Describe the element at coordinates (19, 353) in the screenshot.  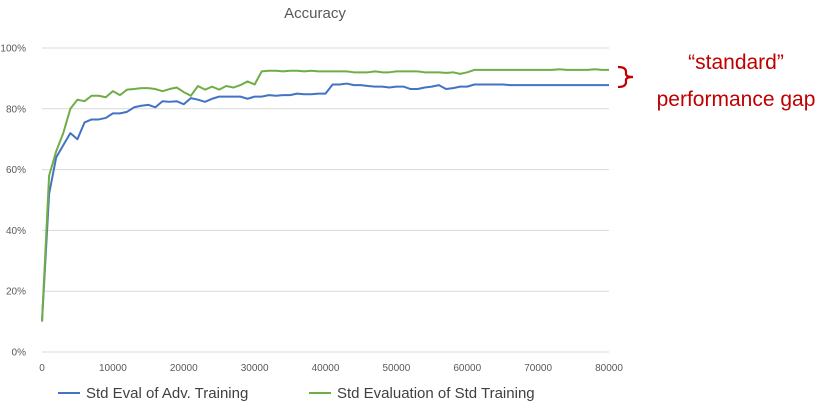
I see `y-tick-label: 0%` at that location.